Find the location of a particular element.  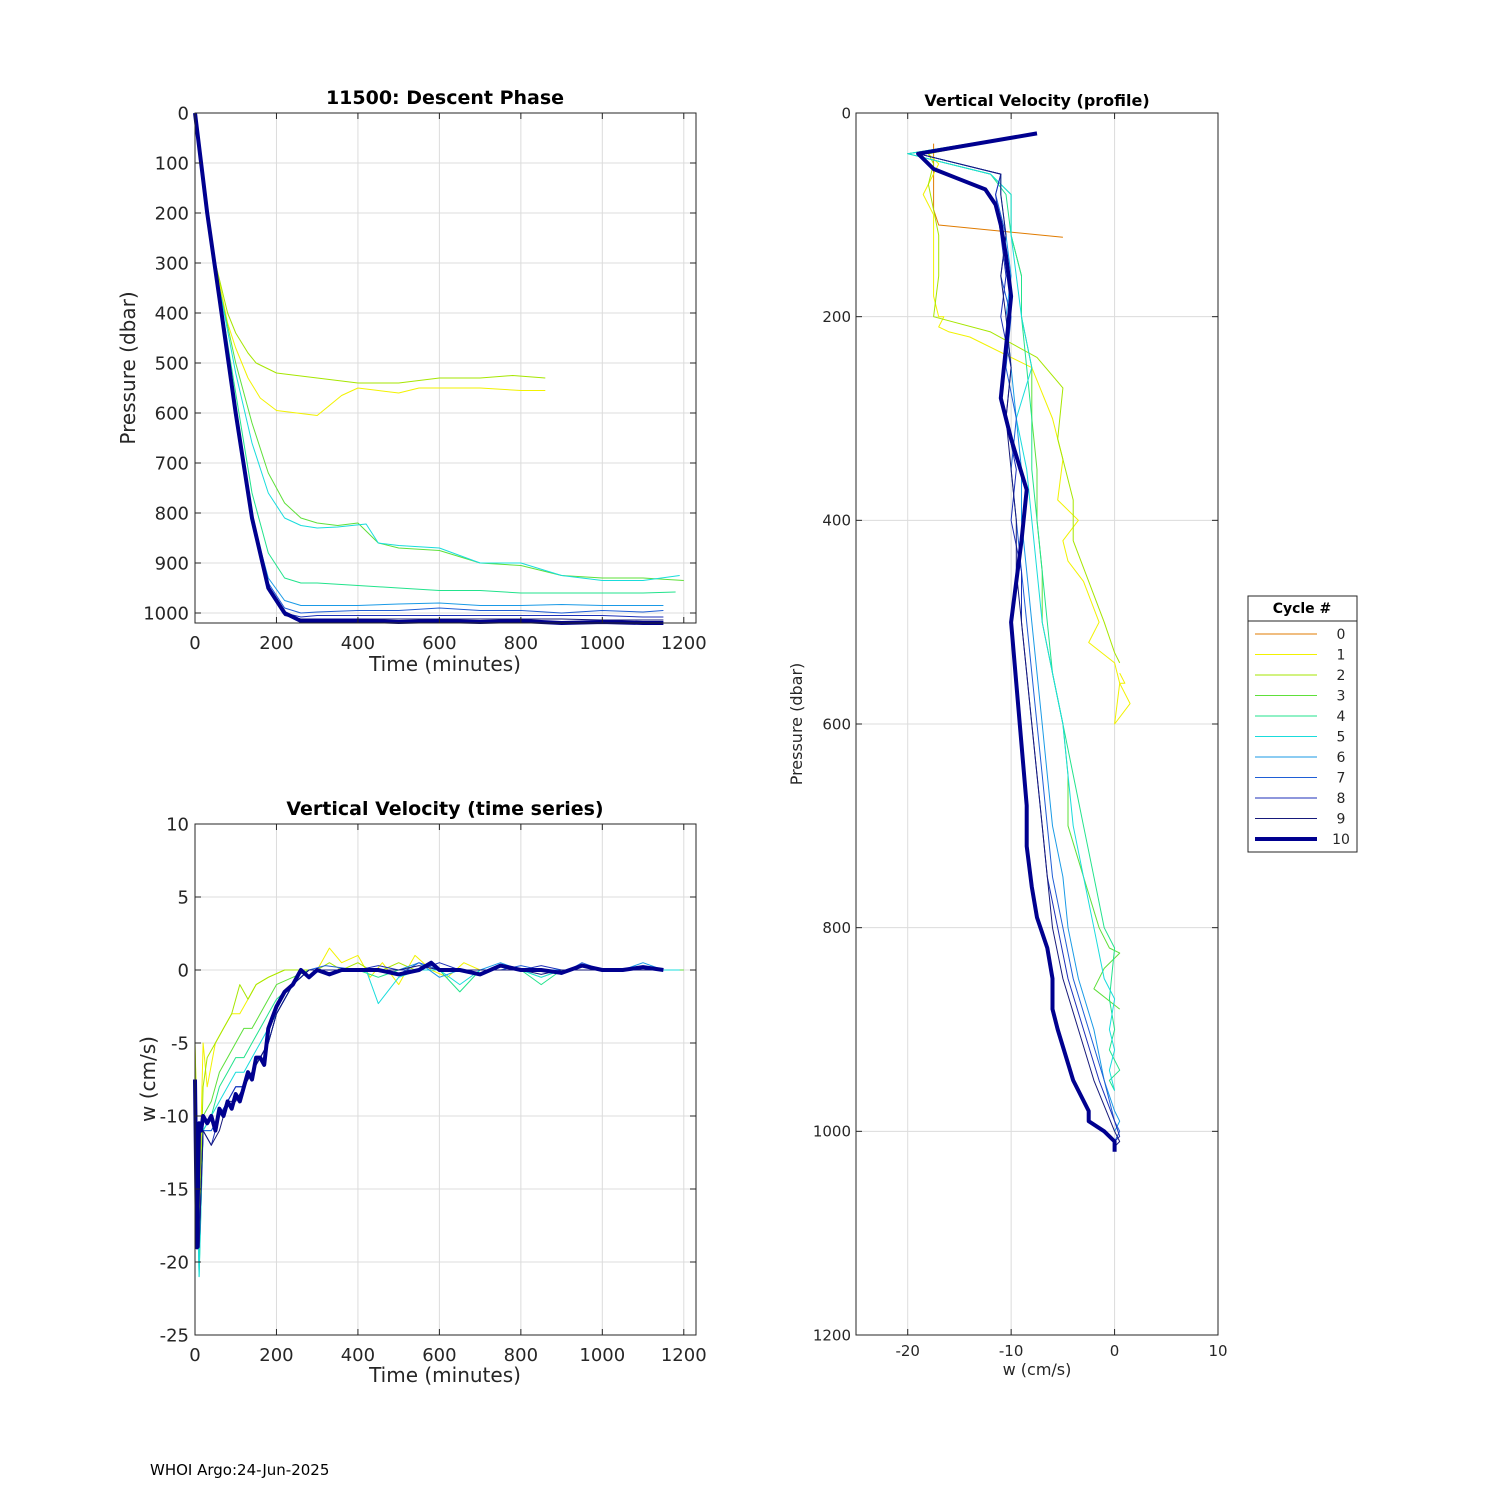

descent-grid is located at coordinates (445, 367).